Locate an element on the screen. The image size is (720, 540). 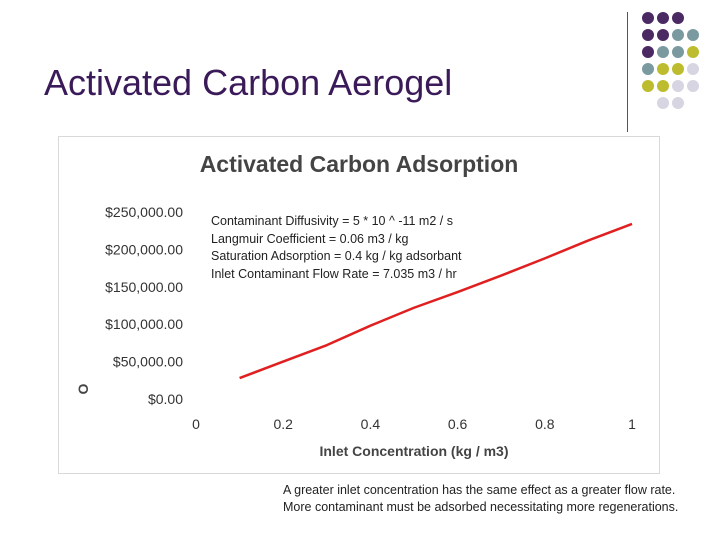
x-tick-label: 0.6 is located at coordinates (458, 424).